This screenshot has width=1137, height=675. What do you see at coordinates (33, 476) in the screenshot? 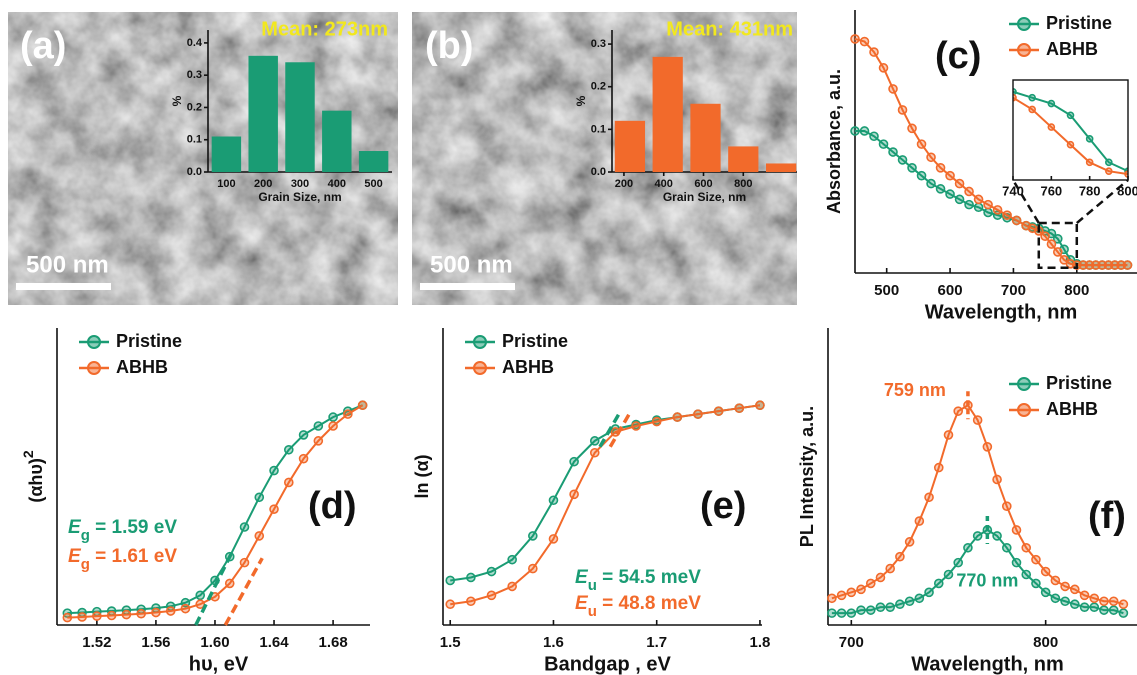
I see `y-axis-label: (αhυ)2` at bounding box center [33, 476].